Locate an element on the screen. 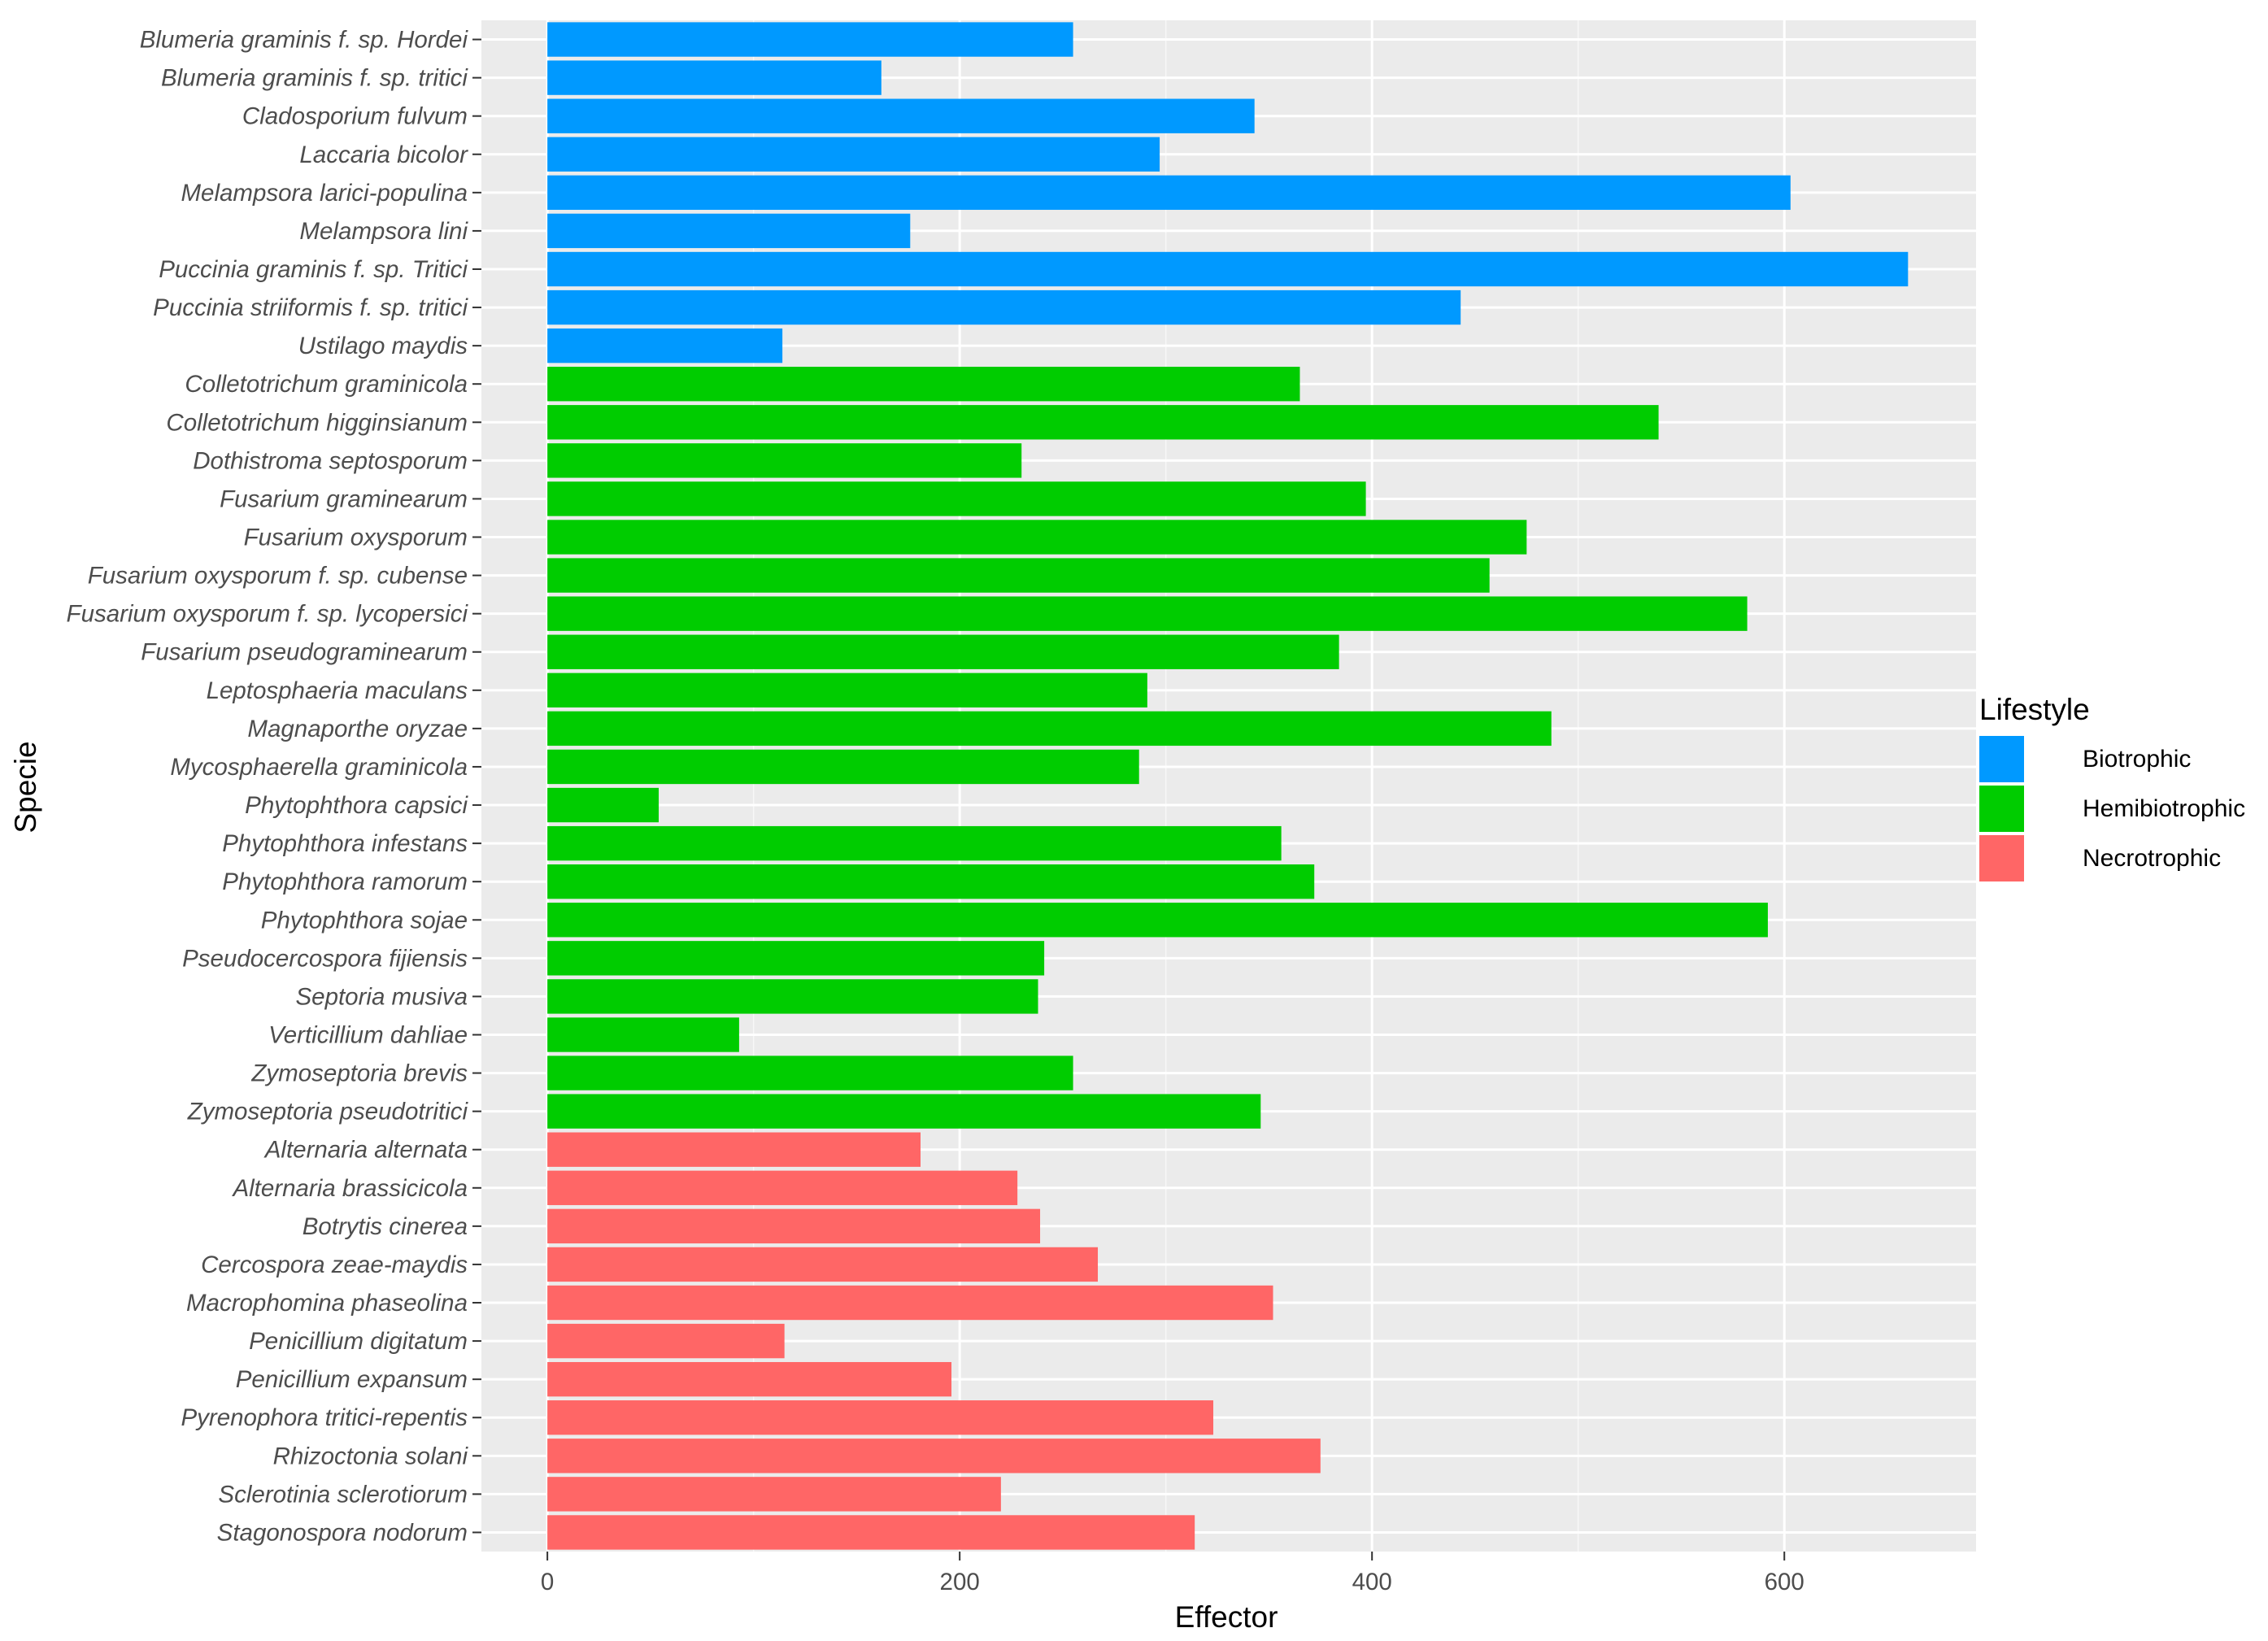 This screenshot has width=2268, height=1641. bar-fusarium-oxysporum is located at coordinates (1037, 537).